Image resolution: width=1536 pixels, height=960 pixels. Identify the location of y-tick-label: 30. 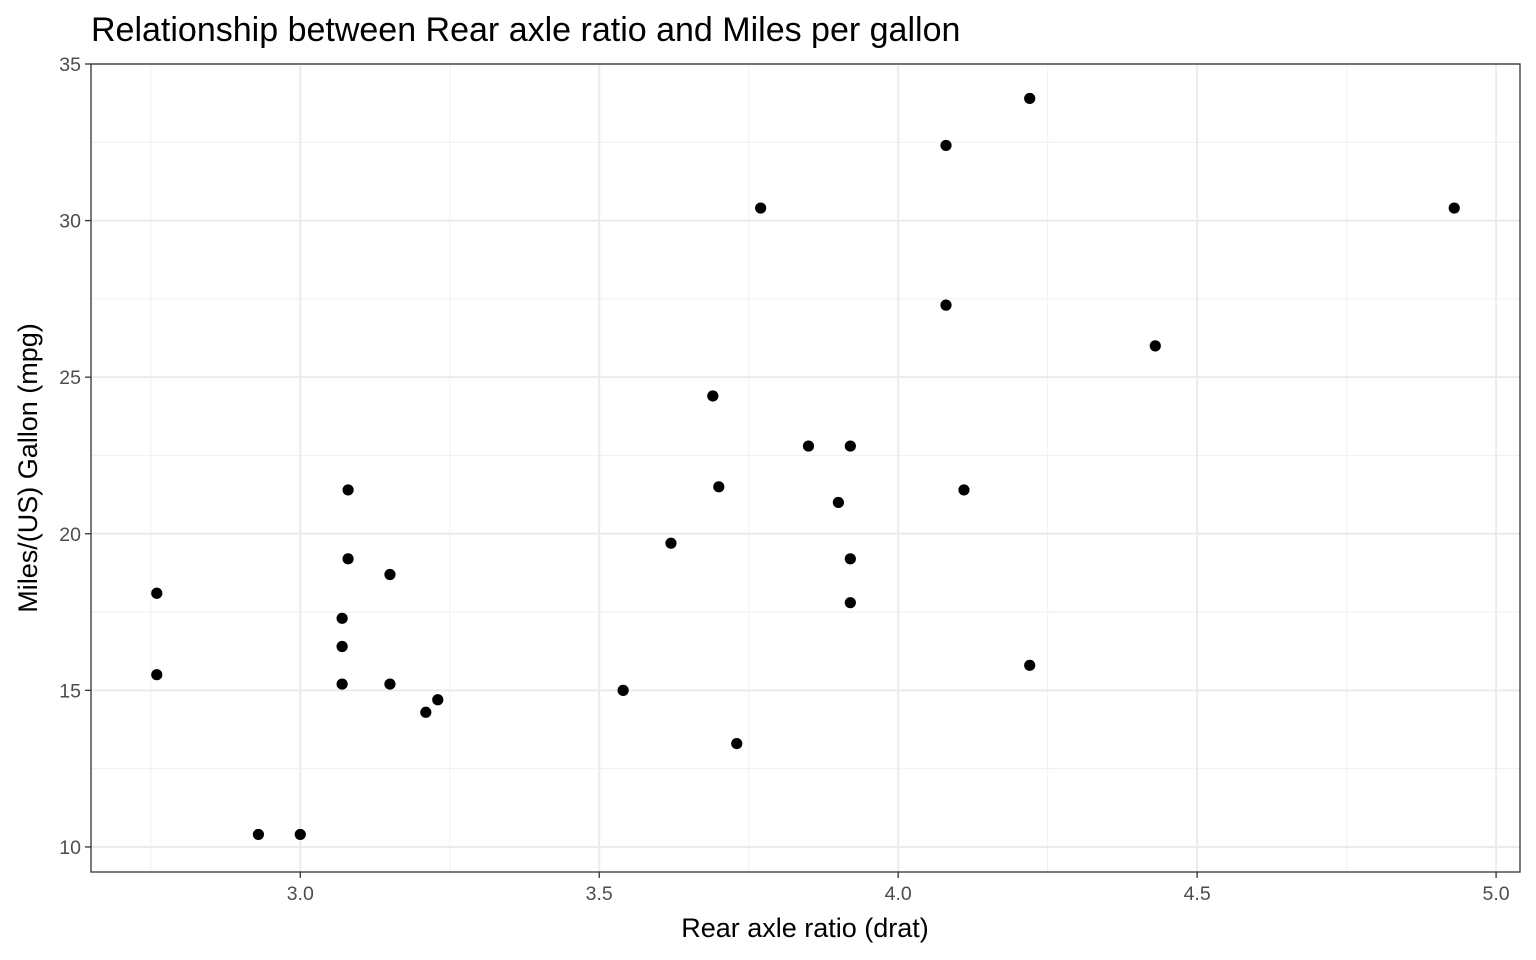
(70, 222).